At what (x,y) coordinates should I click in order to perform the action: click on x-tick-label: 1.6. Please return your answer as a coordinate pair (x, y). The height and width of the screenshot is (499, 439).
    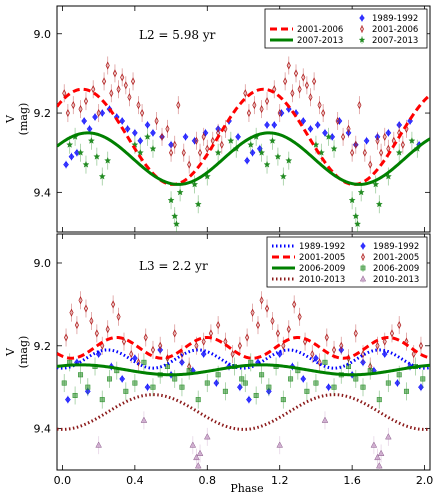
    Looking at the image, I should click on (352, 480).